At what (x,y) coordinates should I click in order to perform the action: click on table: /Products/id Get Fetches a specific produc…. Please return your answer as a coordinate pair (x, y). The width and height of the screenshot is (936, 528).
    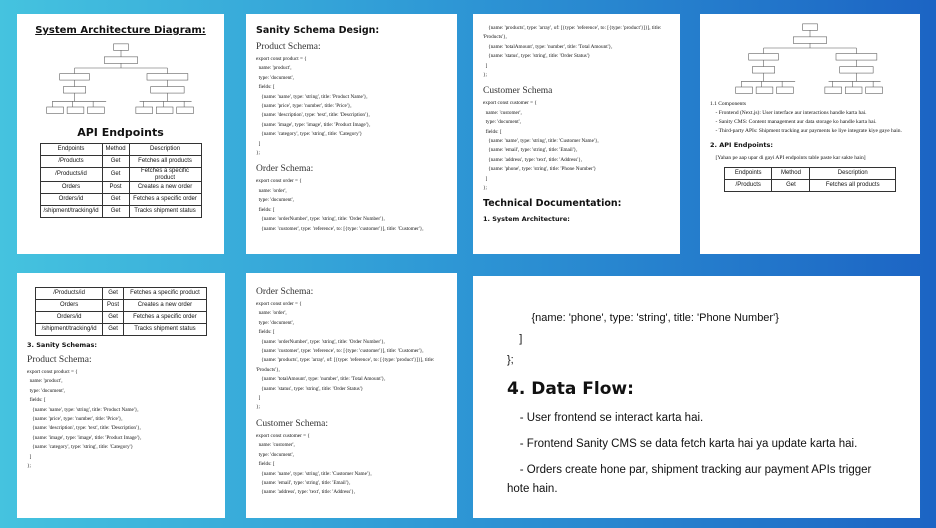
    Looking at the image, I should click on (121, 311).